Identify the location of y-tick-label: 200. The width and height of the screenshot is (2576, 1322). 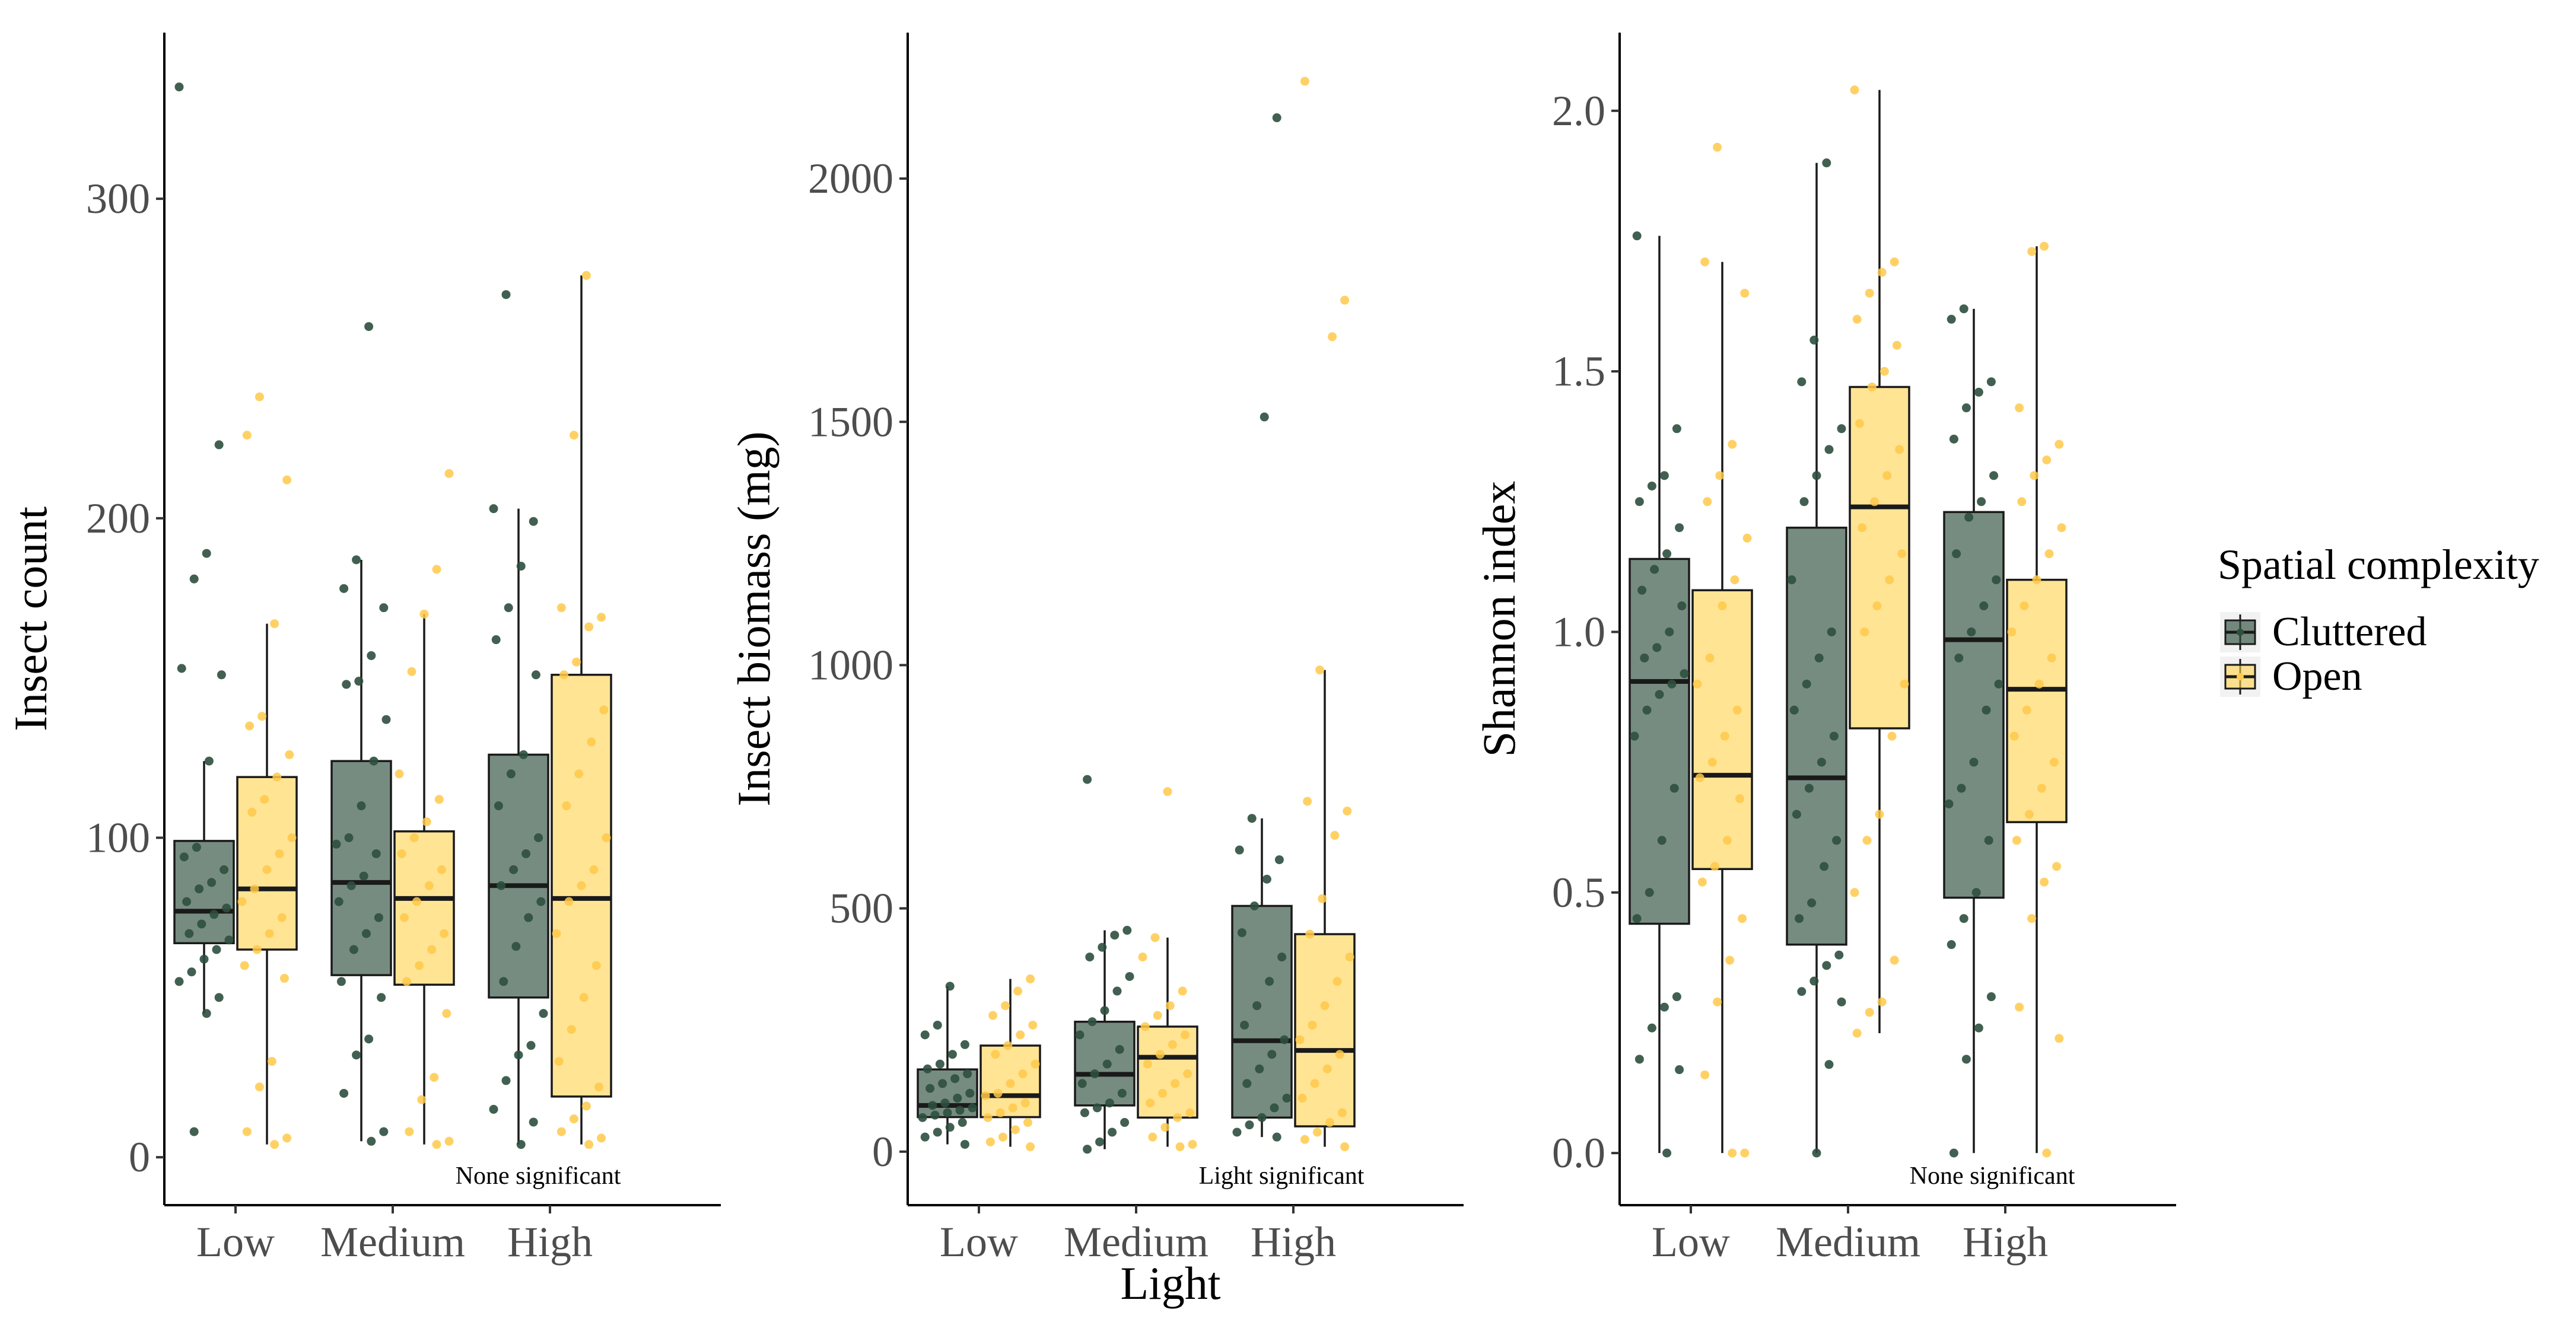
(118, 518).